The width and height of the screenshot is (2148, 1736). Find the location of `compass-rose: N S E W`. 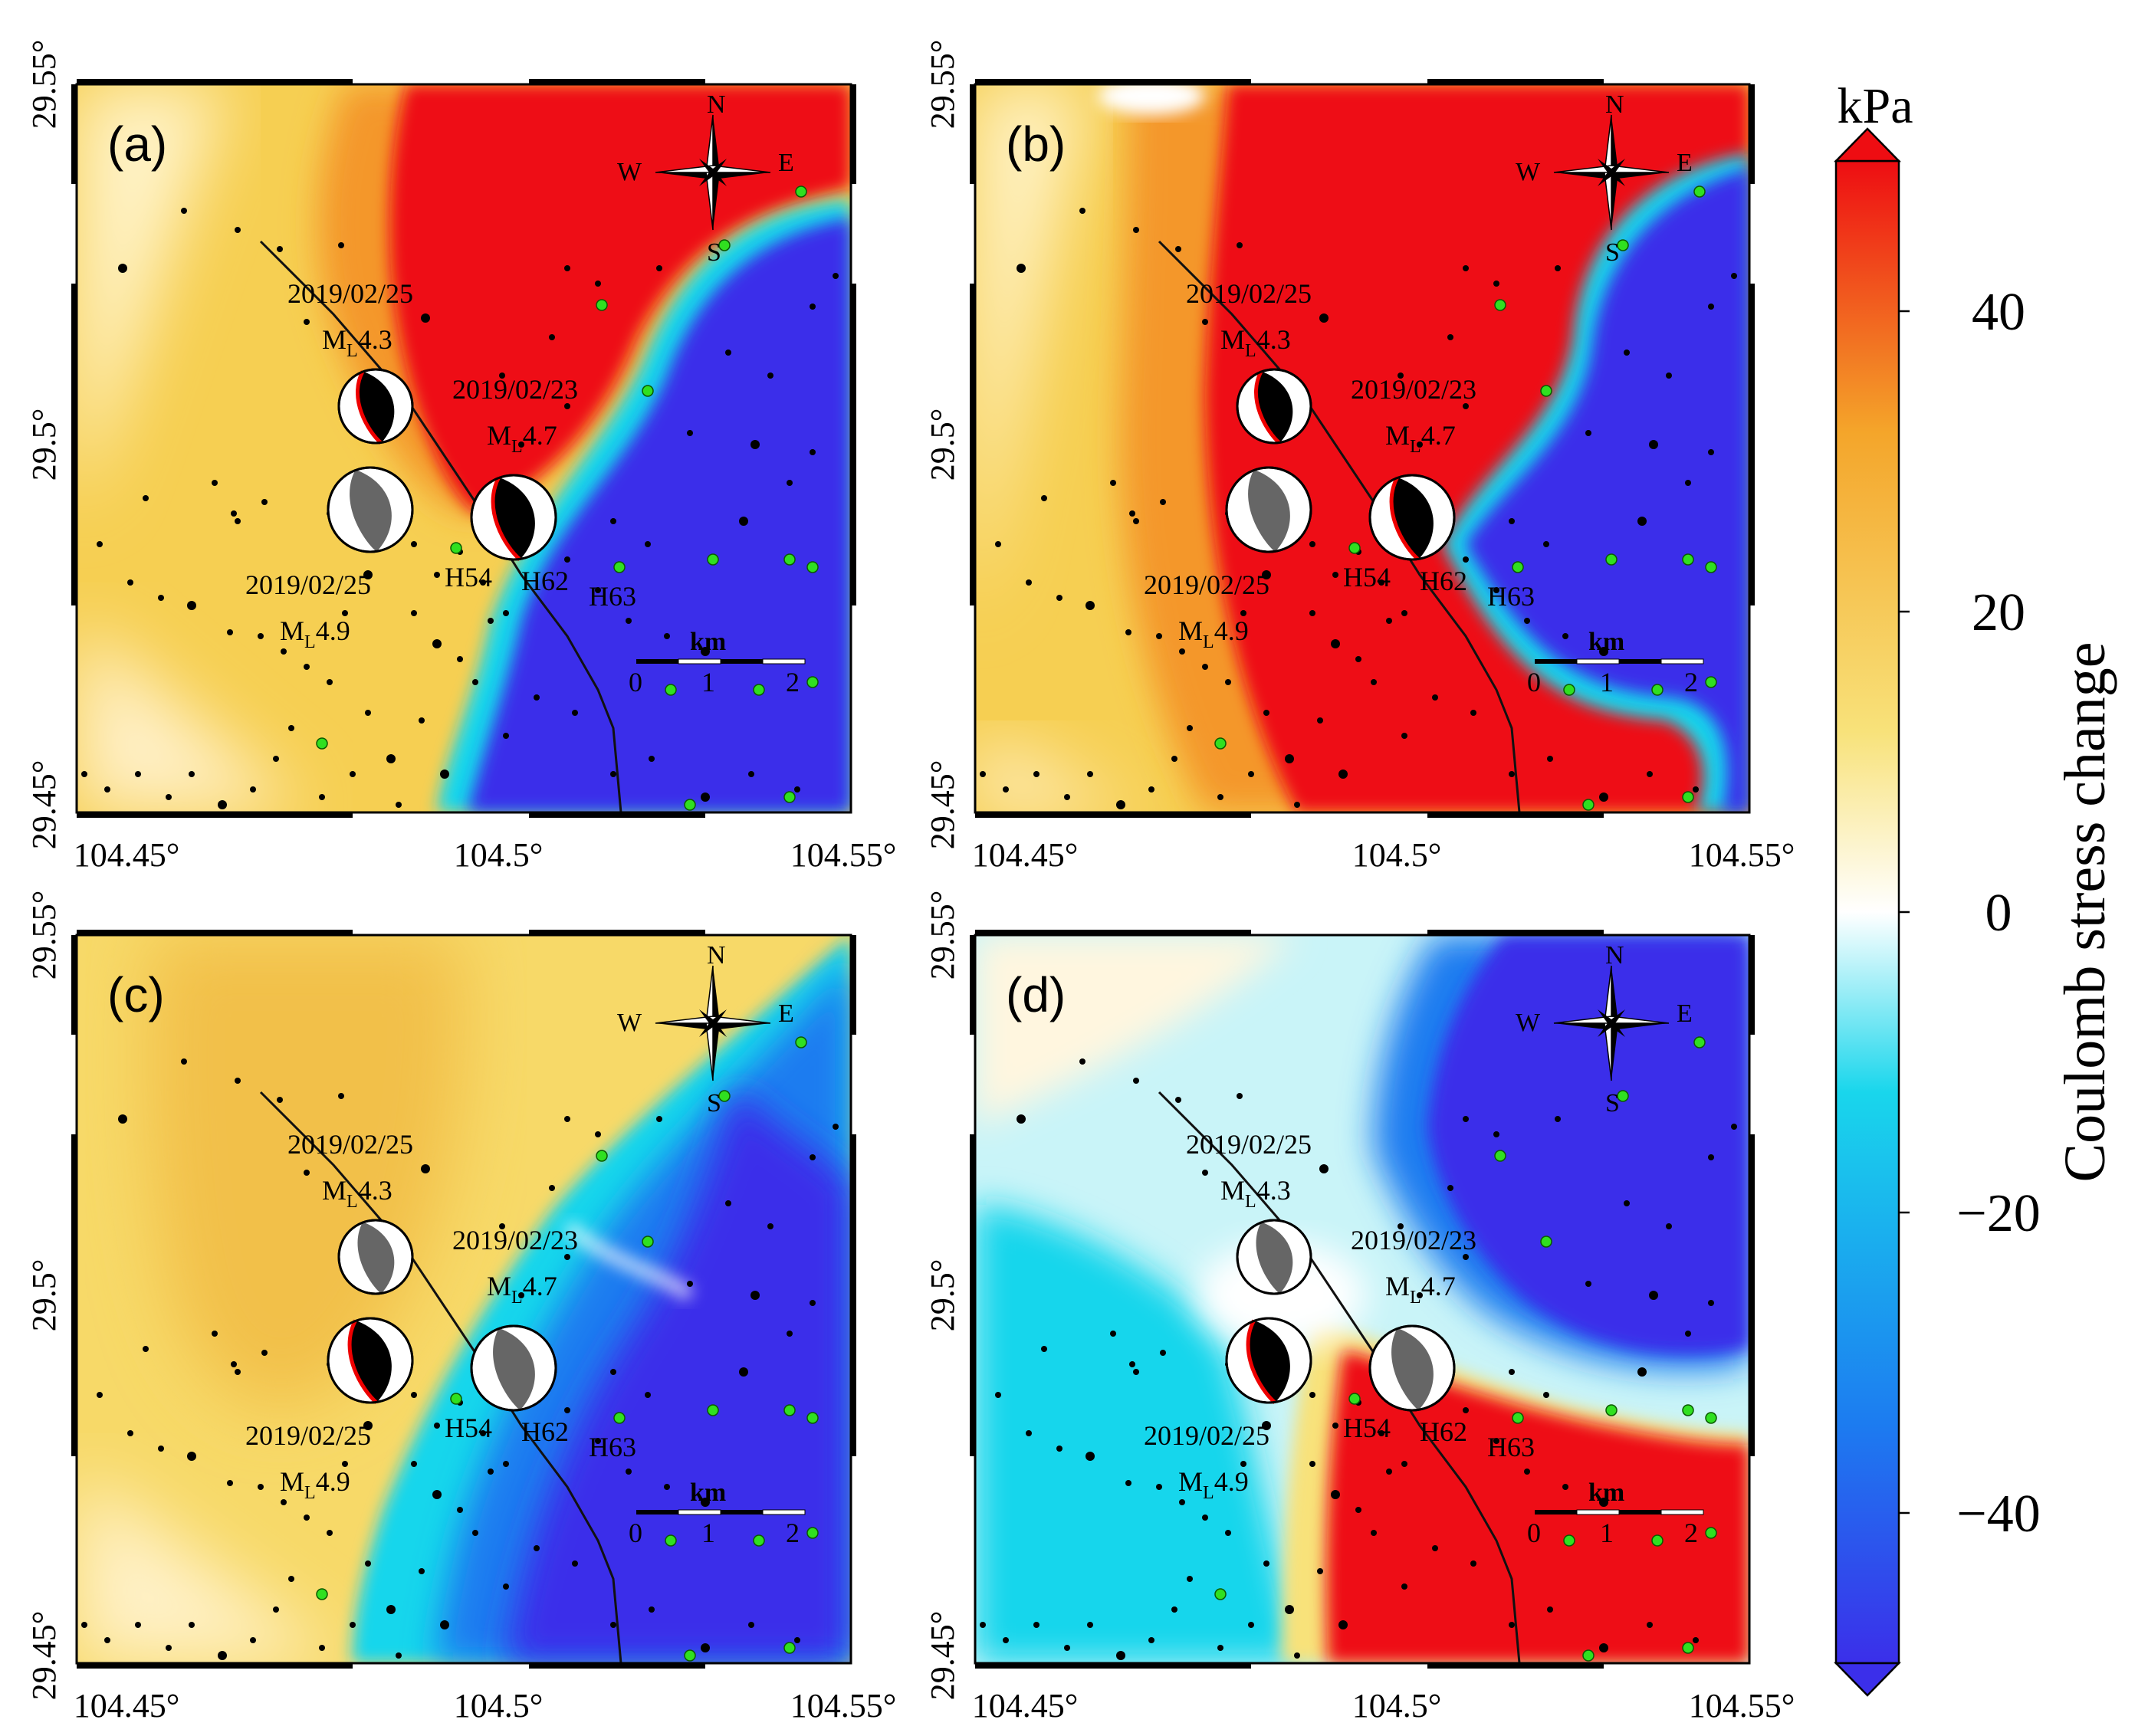

compass-rose: N S E W is located at coordinates (1605, 178).